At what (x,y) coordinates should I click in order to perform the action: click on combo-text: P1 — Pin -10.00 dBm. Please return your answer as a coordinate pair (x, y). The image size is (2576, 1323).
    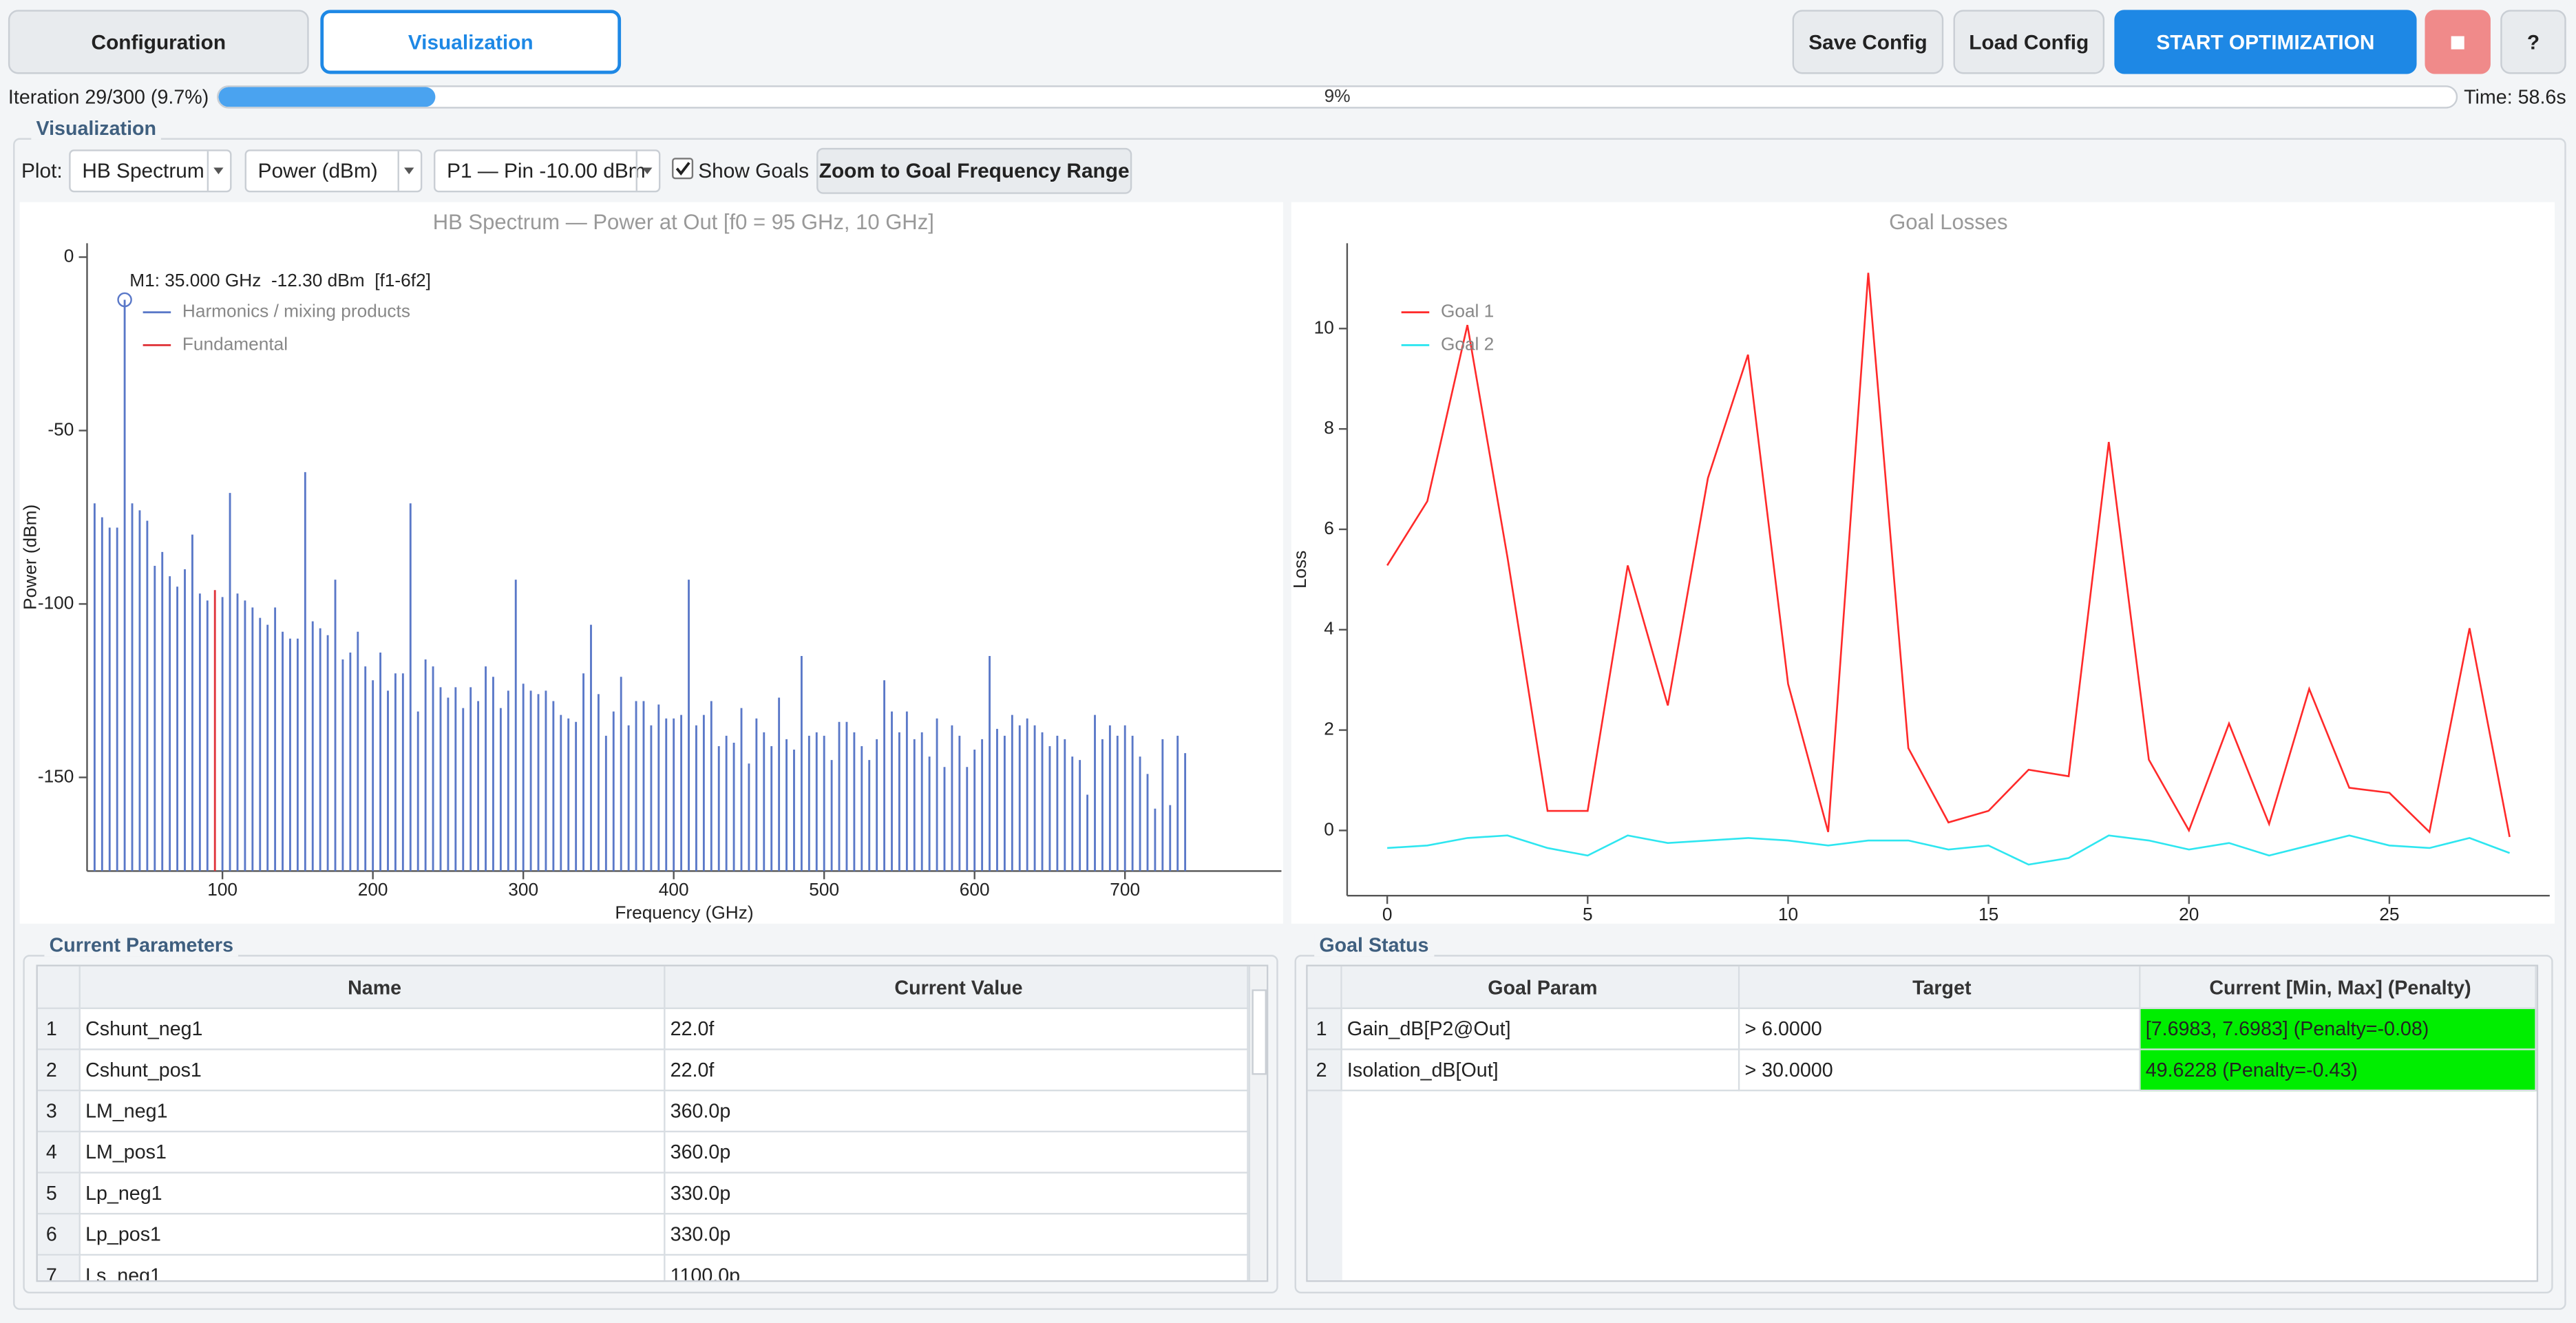
    Looking at the image, I should click on (547, 171).